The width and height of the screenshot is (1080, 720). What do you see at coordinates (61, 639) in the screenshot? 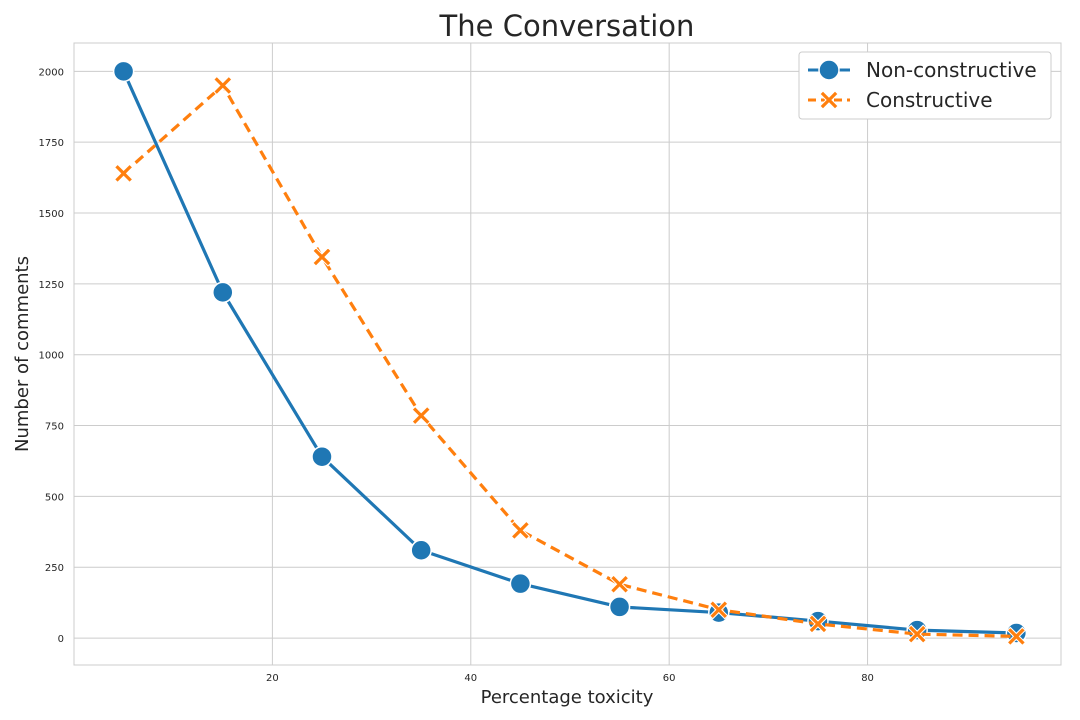
I see `y-tick-label: 0` at bounding box center [61, 639].